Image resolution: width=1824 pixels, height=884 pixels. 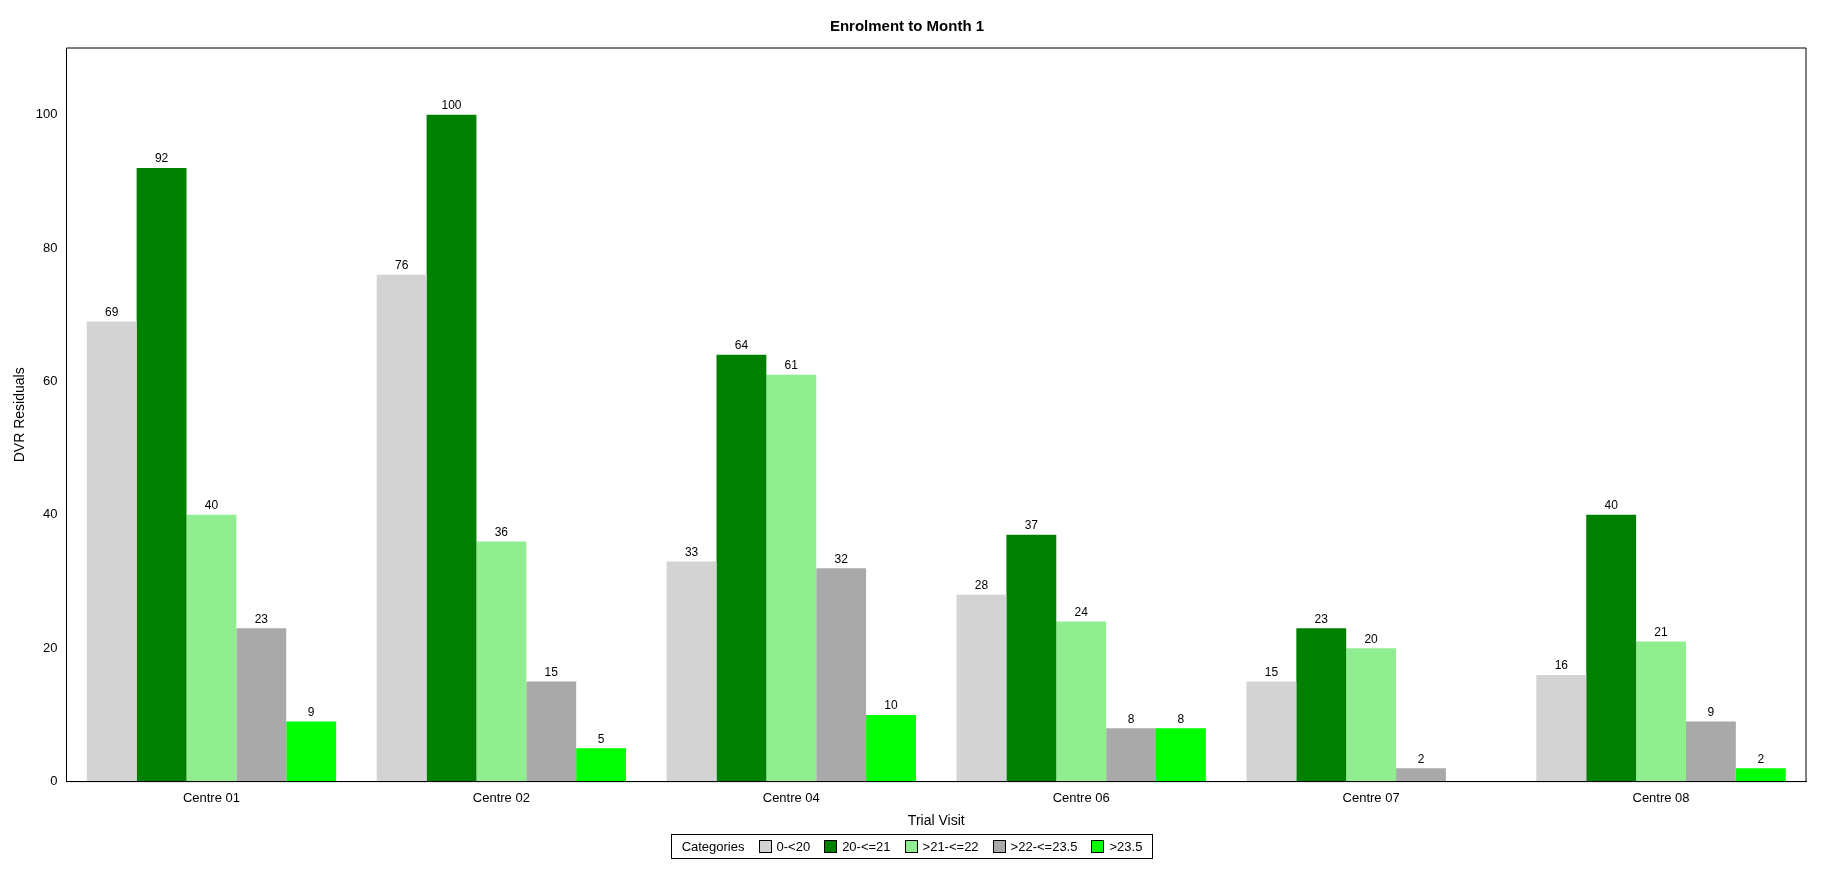 What do you see at coordinates (112, 311) in the screenshot?
I see `data-label: 69` at bounding box center [112, 311].